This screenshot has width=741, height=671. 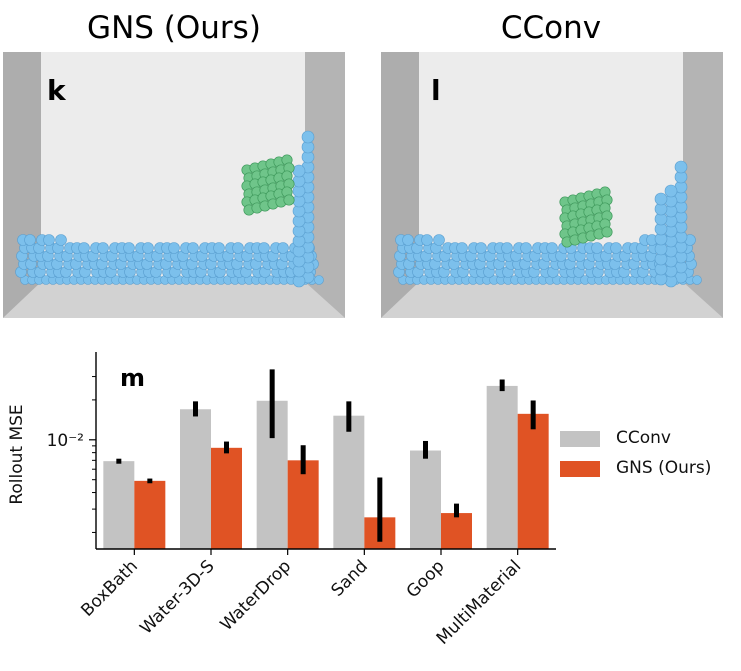 I want to click on bar-gns-ours--water-3d-s, so click(x=226, y=498).